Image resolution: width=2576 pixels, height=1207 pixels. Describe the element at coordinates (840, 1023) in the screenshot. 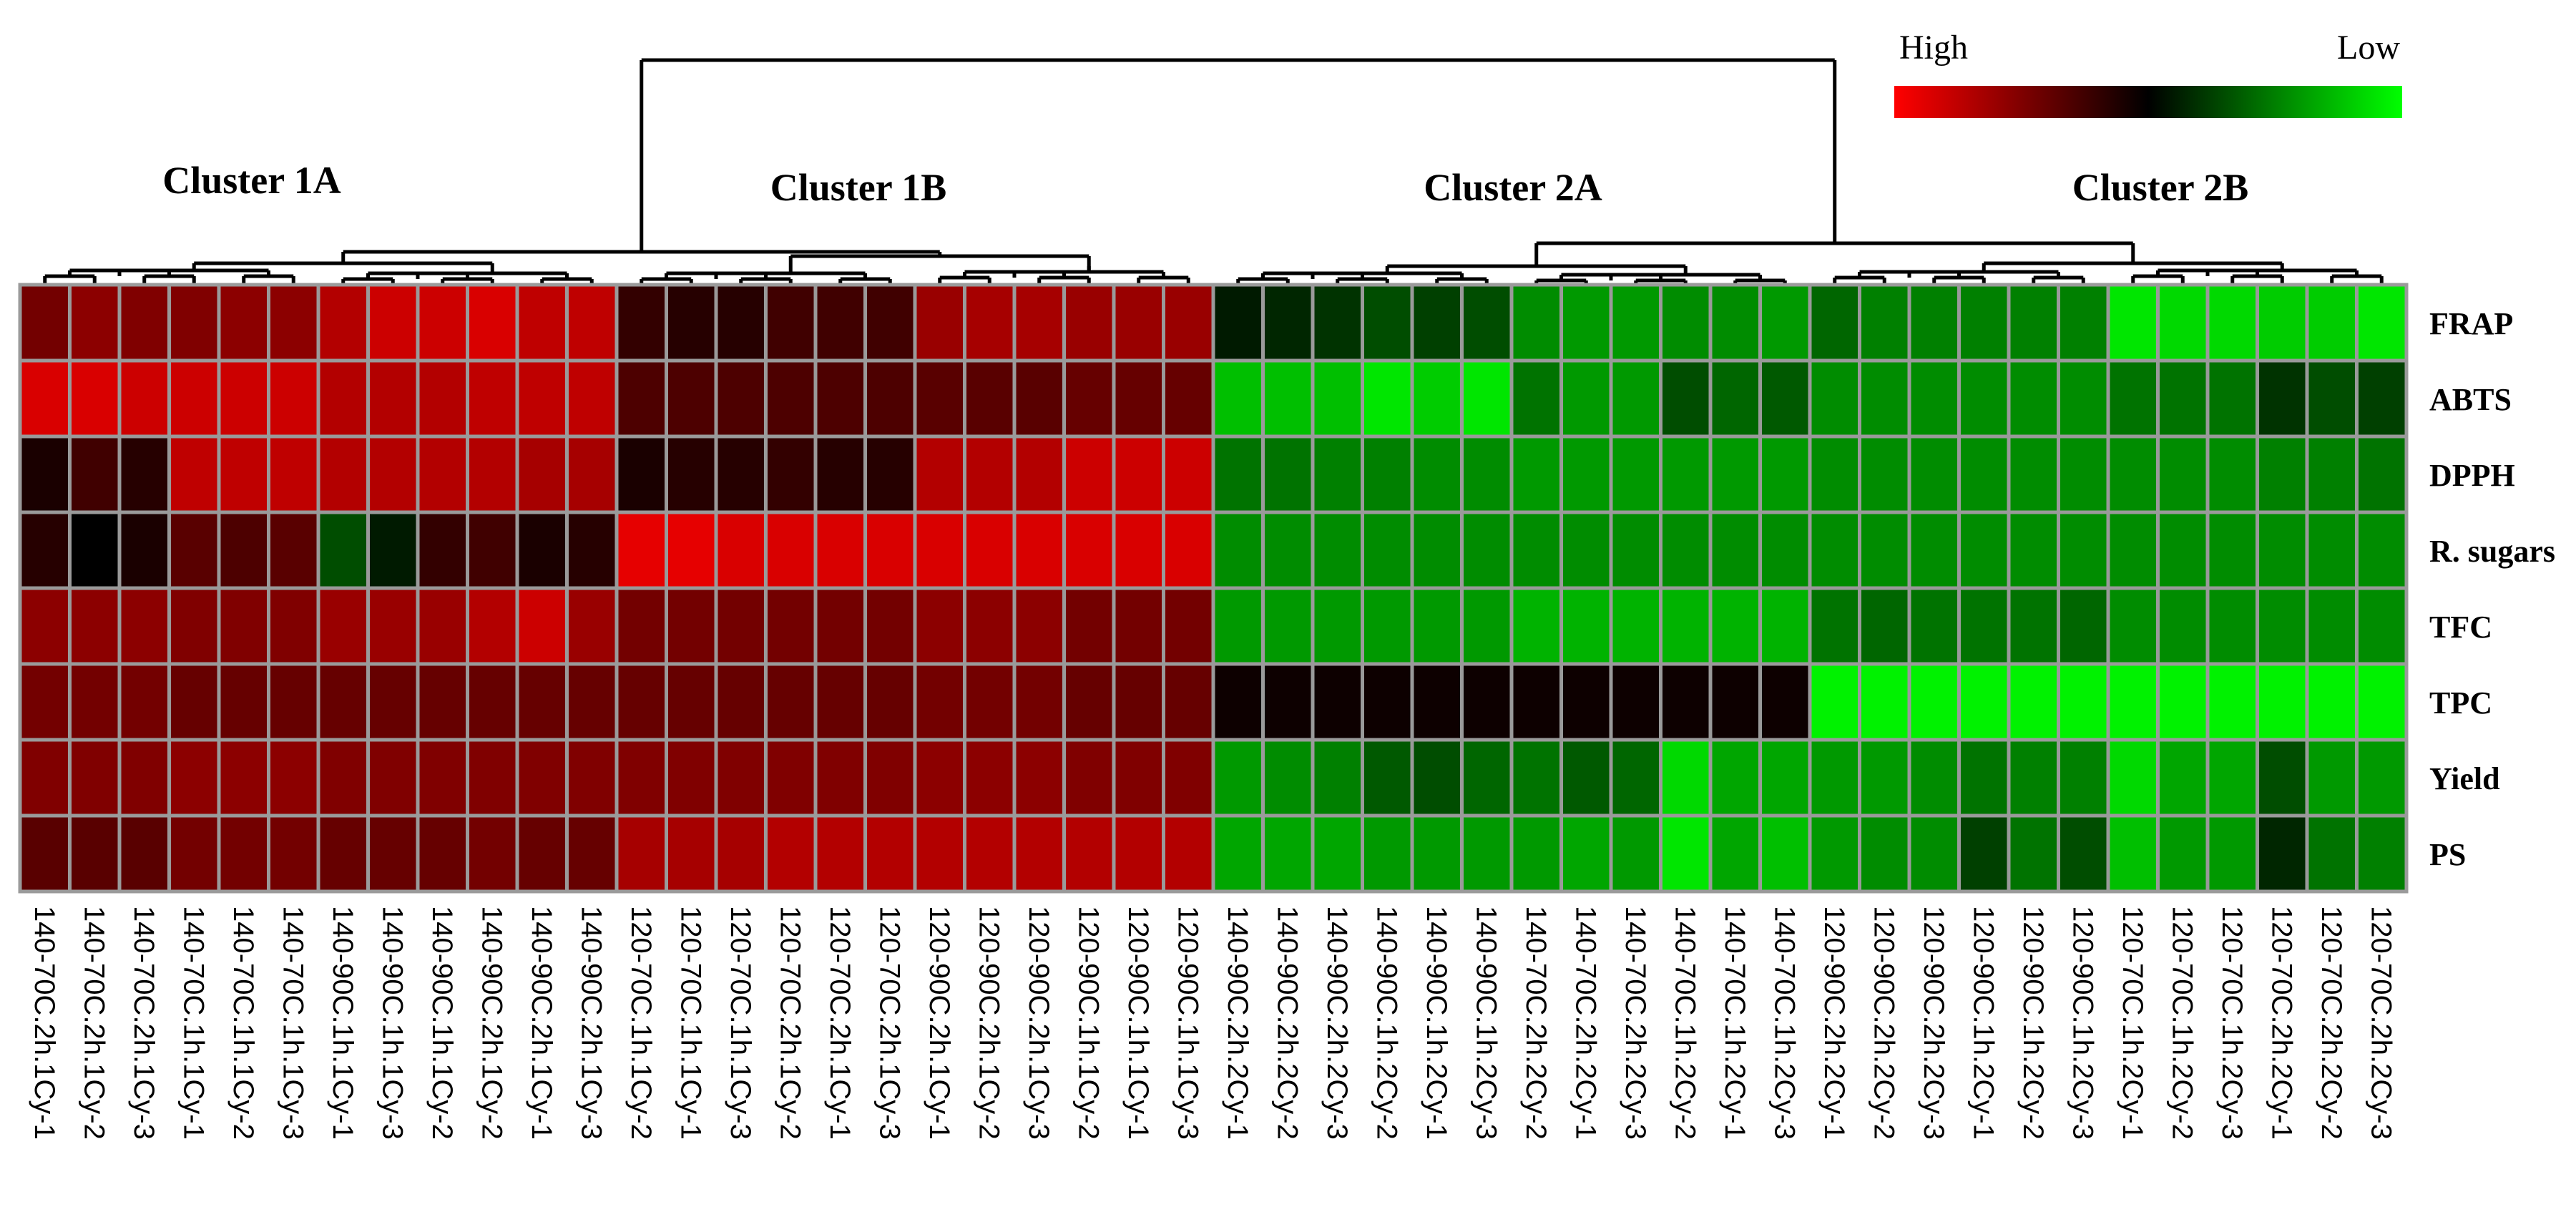

I see `column-label: 120-70C.2h.1Cy-1` at that location.